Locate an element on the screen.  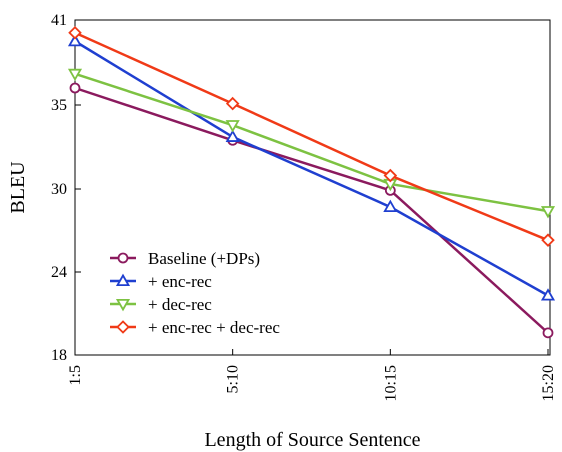
legend-item: + enc-rec is located at coordinates (161, 281).